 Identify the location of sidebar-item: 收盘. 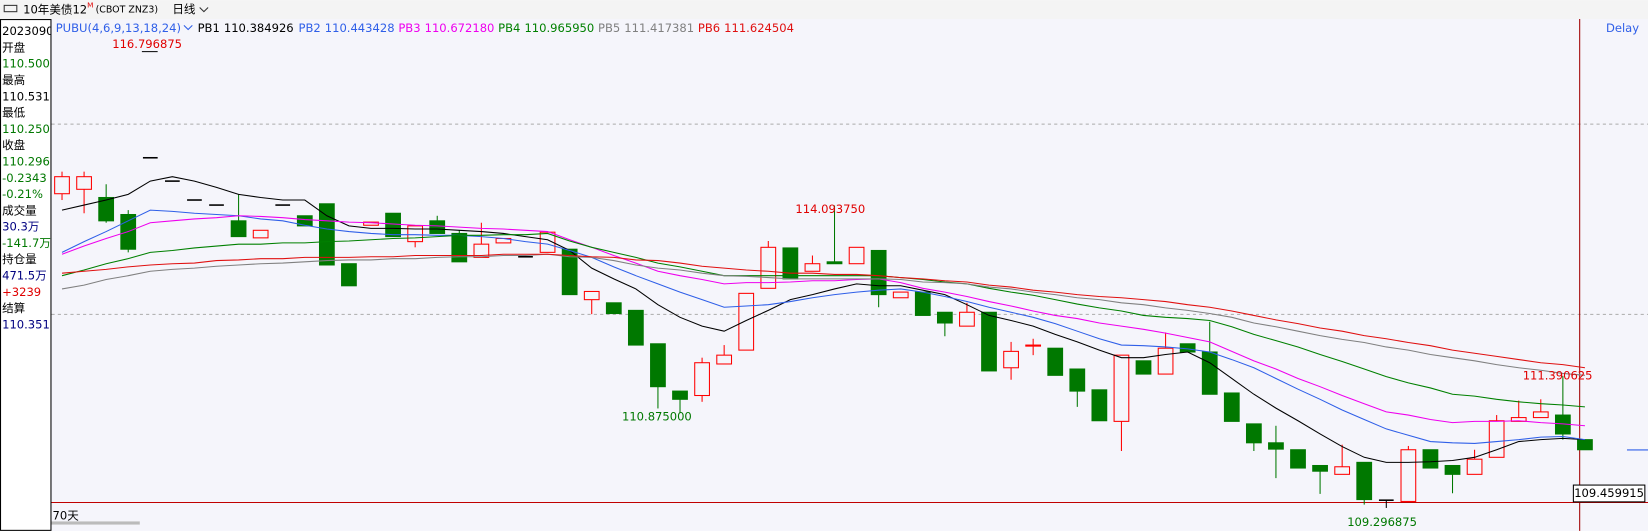
(14, 145).